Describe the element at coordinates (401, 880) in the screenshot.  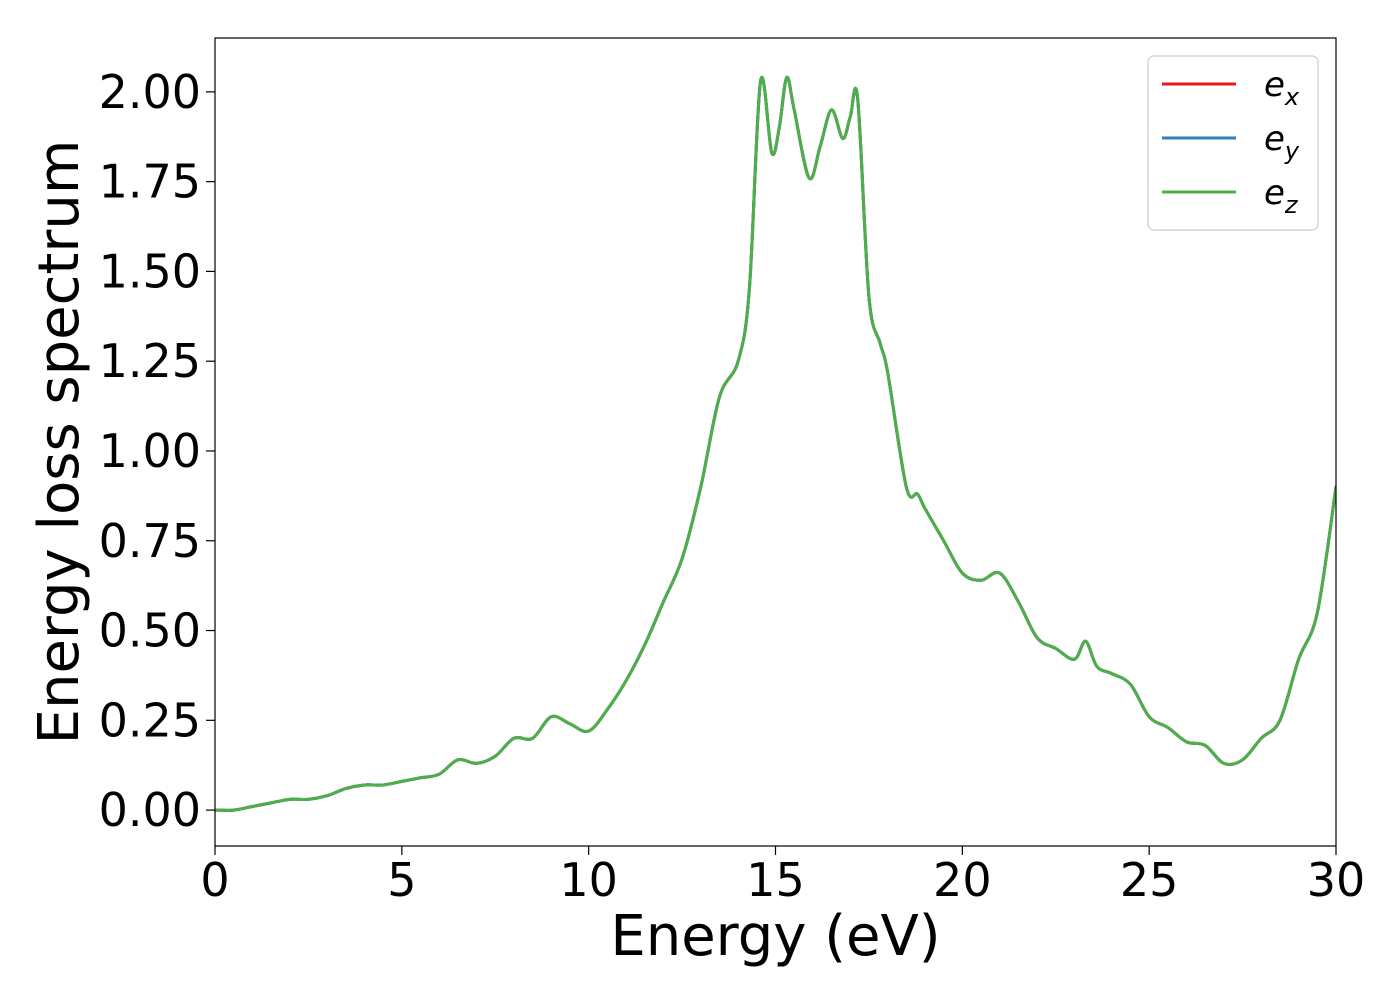
I see `x-tick-label: 5` at that location.